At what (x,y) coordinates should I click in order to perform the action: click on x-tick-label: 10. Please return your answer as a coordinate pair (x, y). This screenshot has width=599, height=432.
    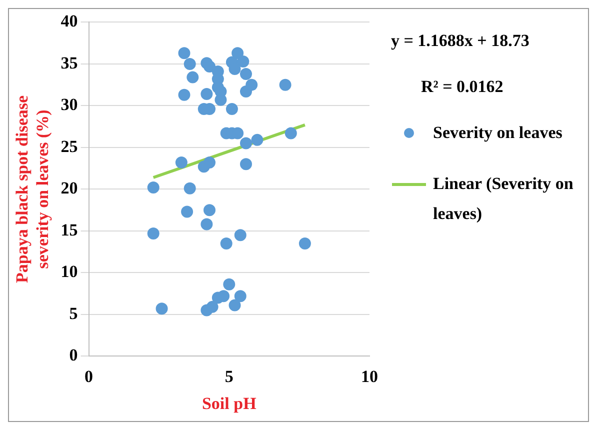
    Looking at the image, I should click on (369, 376).